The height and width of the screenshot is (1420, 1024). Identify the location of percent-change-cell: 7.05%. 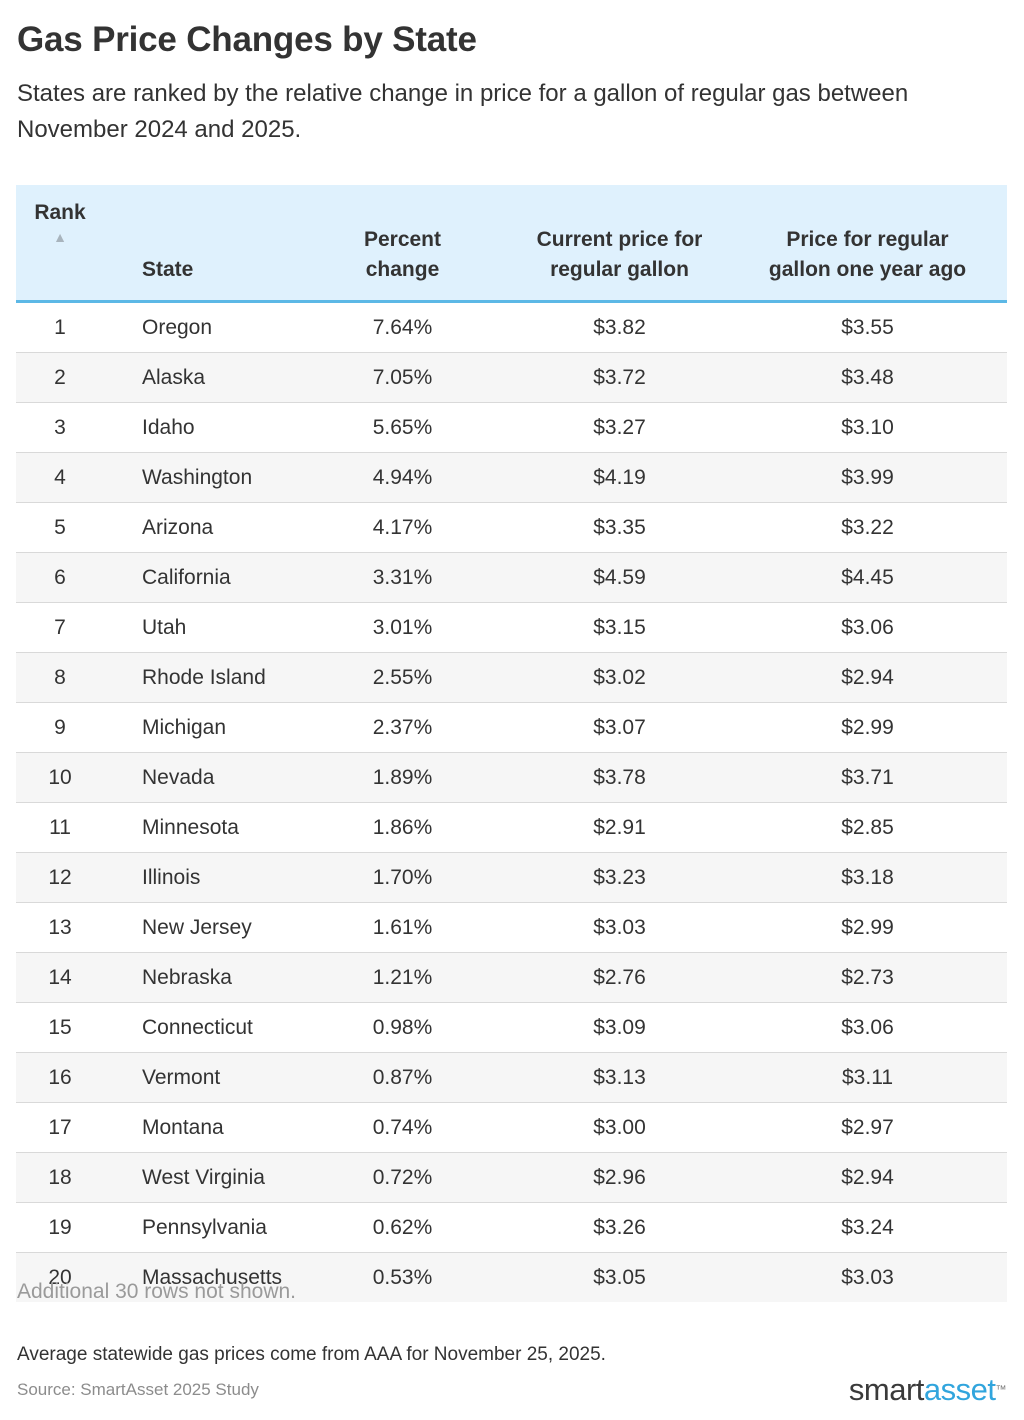
(402, 377).